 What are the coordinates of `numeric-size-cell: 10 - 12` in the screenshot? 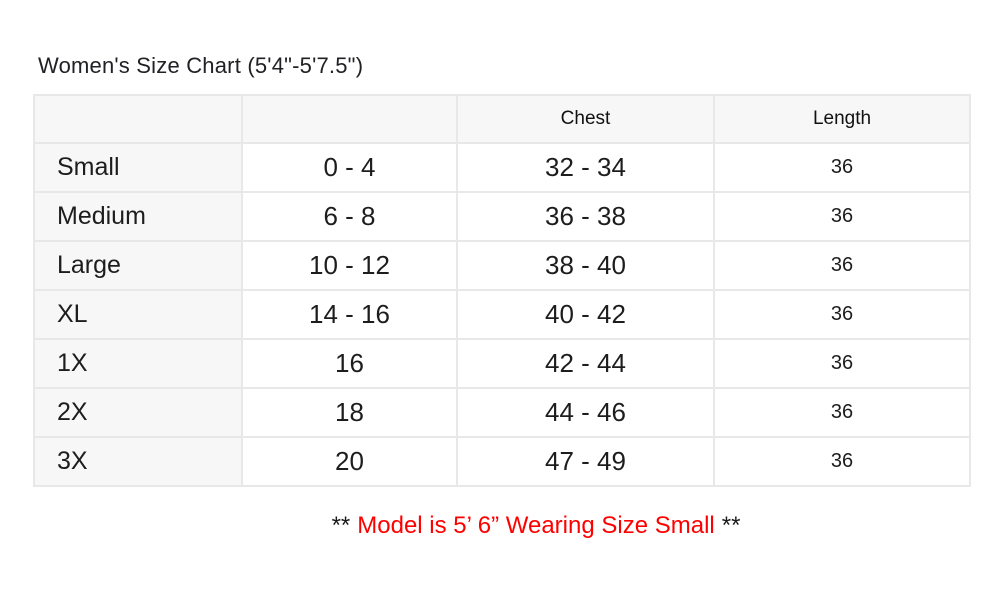 It's located at (349, 265).